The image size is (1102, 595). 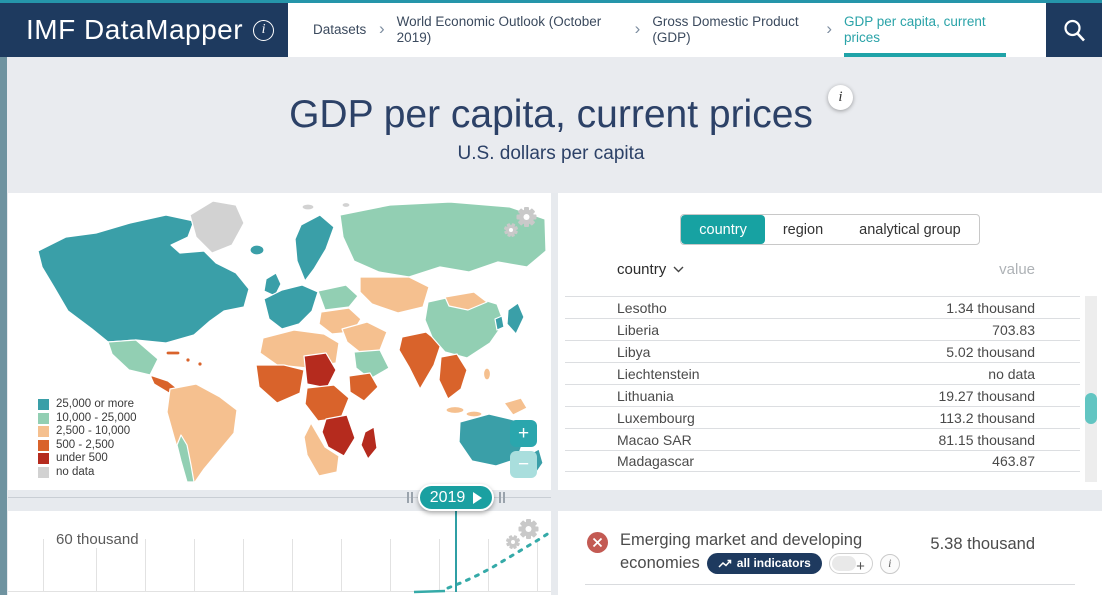 I want to click on search-button, so click(x=1074, y=30).